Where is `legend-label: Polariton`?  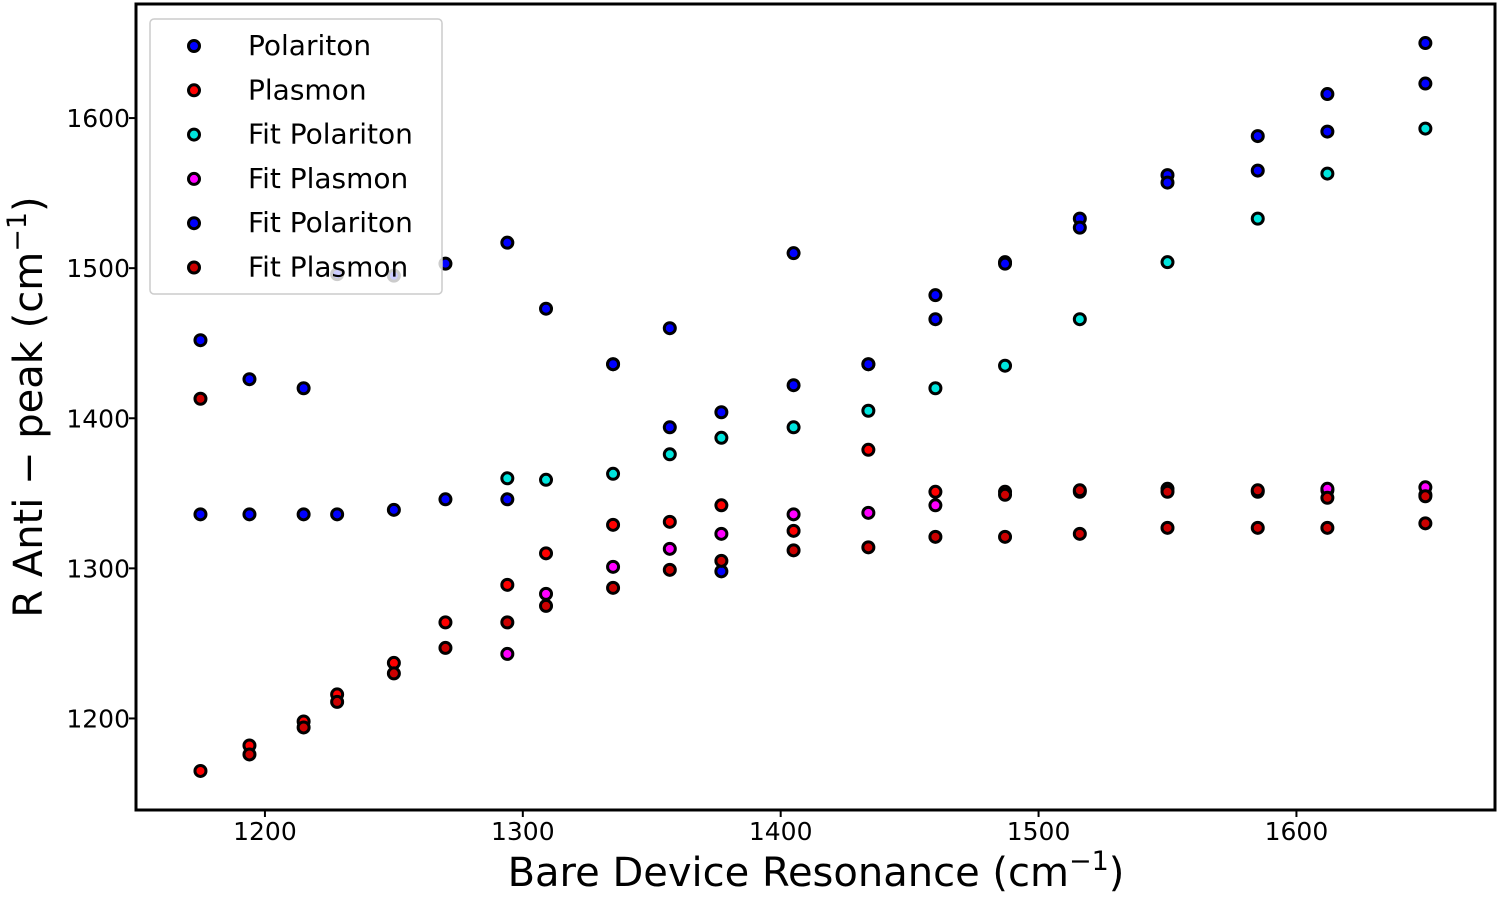
legend-label: Polariton is located at coordinates (309, 45).